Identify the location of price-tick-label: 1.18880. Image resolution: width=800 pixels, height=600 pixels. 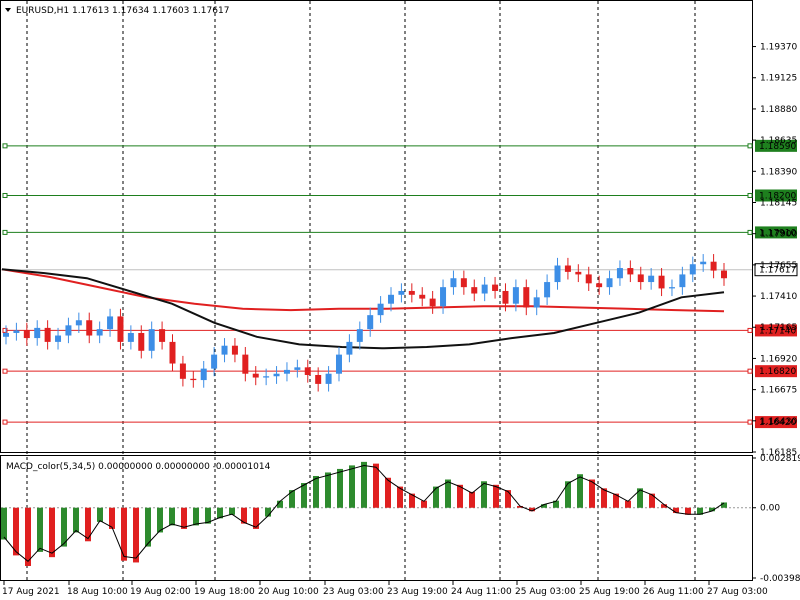
(778, 110).